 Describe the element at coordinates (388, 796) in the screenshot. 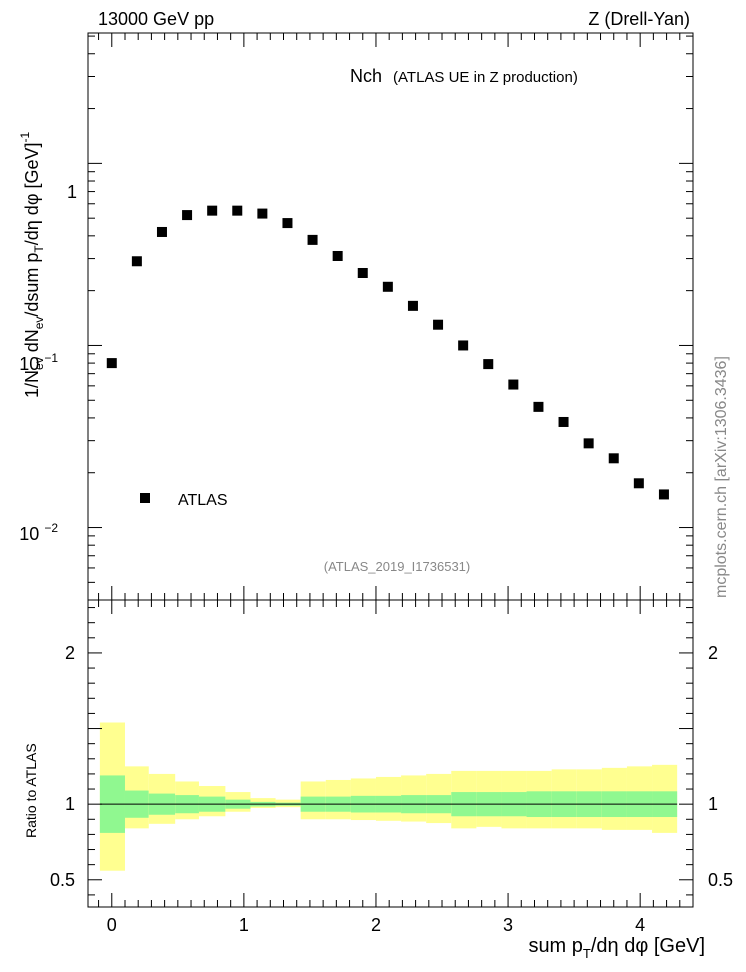

I see `ratio-uncertainty-bands` at that location.